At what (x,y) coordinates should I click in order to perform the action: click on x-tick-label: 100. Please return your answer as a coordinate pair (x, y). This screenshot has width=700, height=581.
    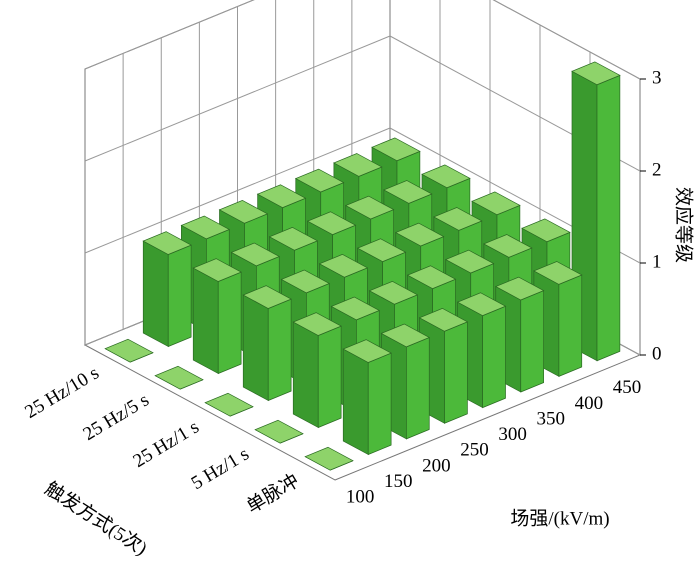
    Looking at the image, I should click on (360, 497).